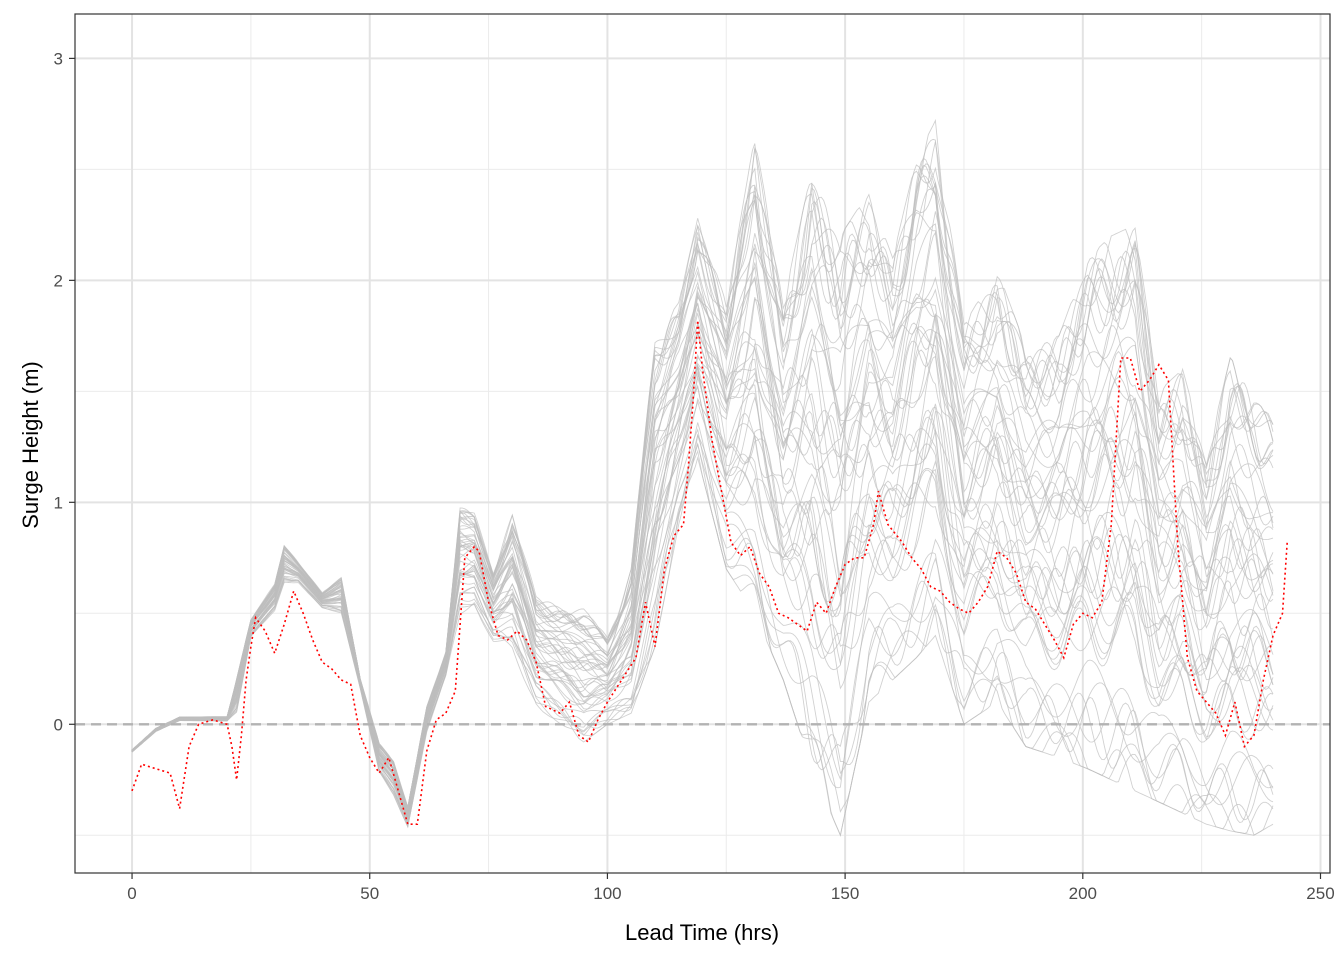  Describe the element at coordinates (58, 280) in the screenshot. I see `y-tick-label: 2` at that location.